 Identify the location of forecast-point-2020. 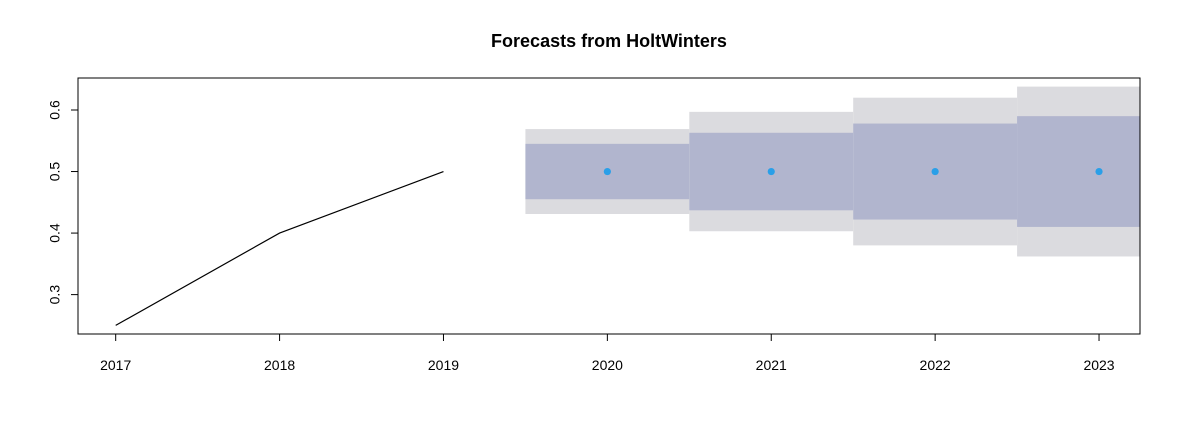
(607, 171).